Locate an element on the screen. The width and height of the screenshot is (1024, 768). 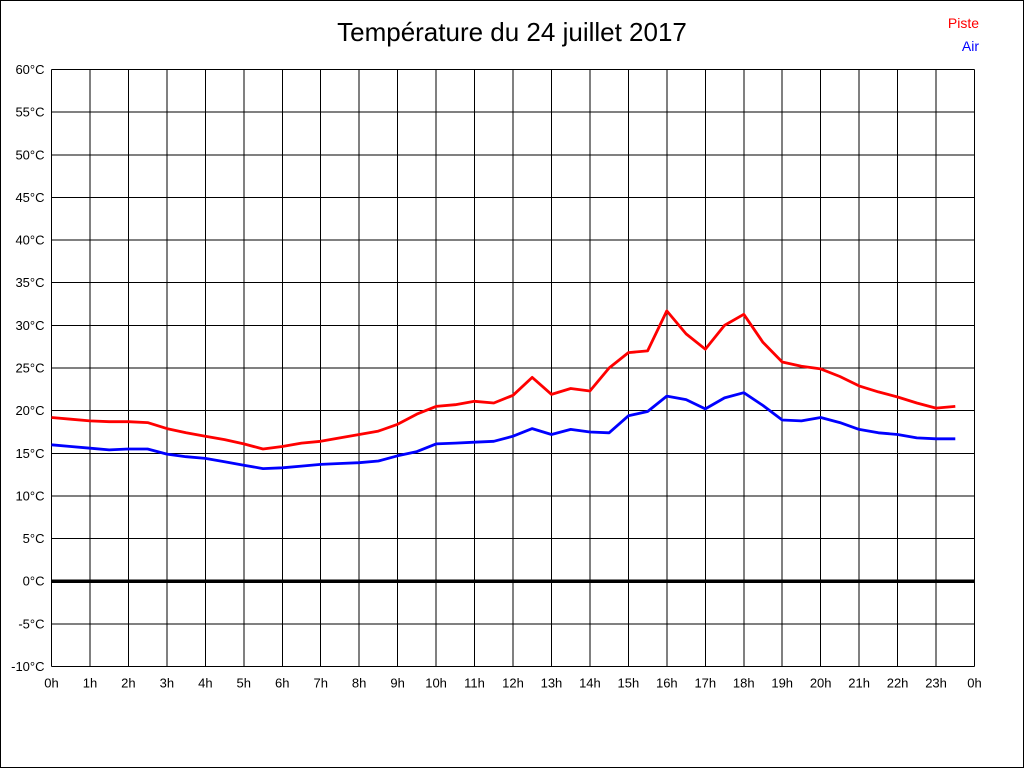
x-axis-tick-label: 6h is located at coordinates (282, 683).